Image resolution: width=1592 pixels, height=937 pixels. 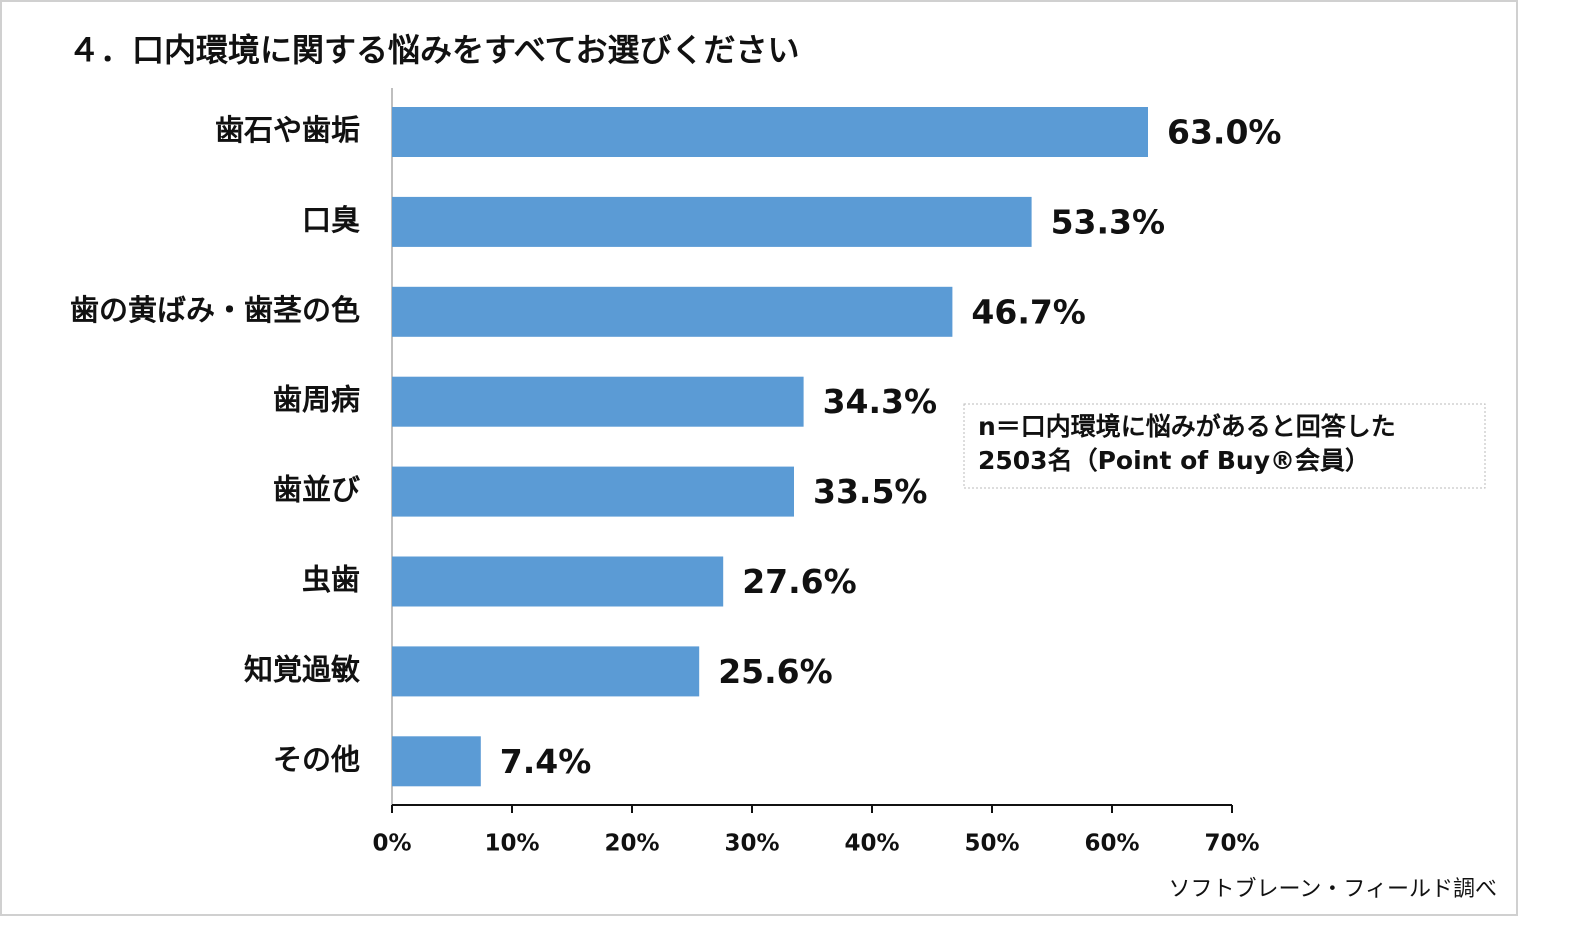 What do you see at coordinates (871, 844) in the screenshot?
I see `x-tick-label: 40%` at bounding box center [871, 844].